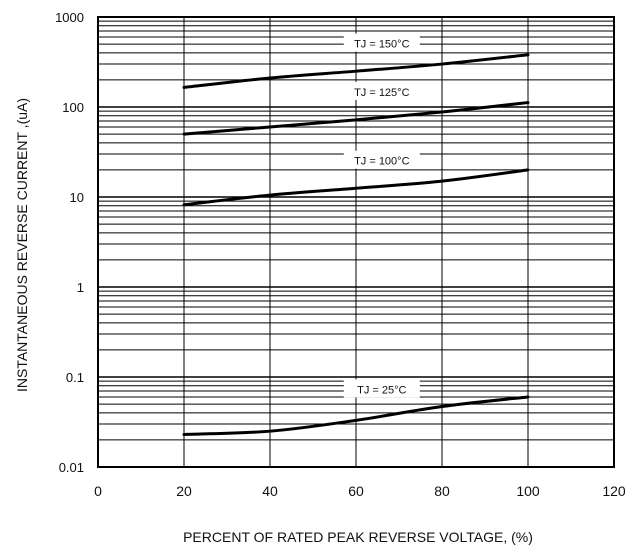  Describe the element at coordinates (614, 491) in the screenshot. I see `x-tick-label: 120` at that location.